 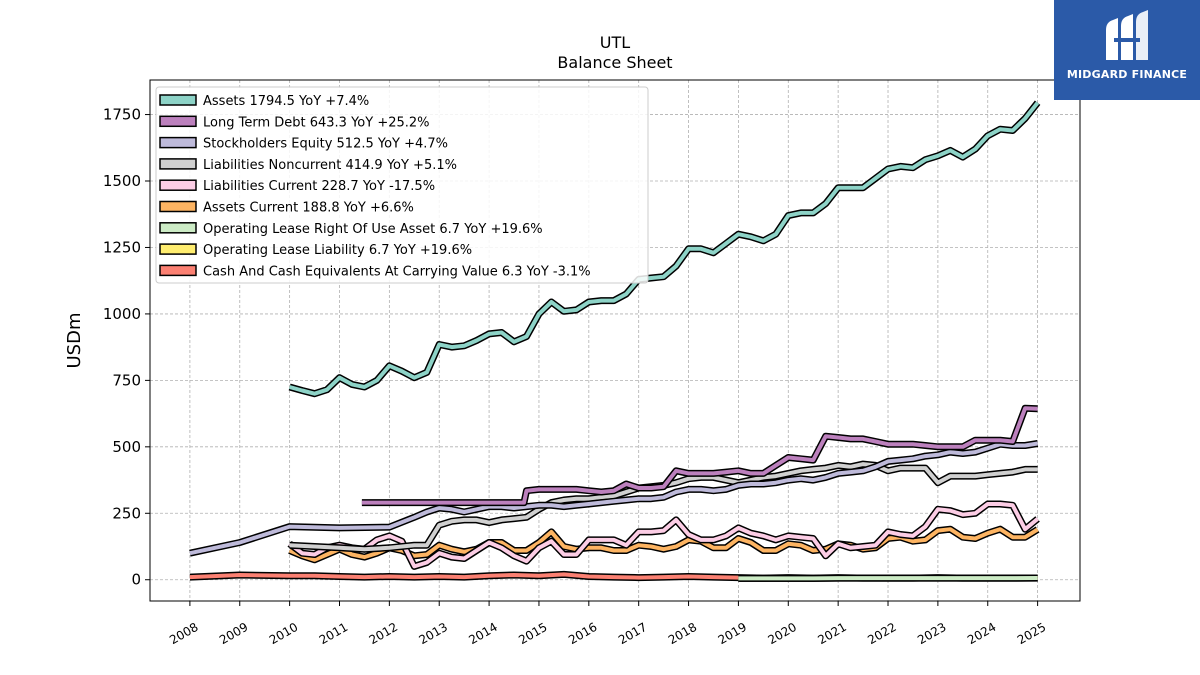 I want to click on x-tick-label: 2013, so click(x=432, y=633).